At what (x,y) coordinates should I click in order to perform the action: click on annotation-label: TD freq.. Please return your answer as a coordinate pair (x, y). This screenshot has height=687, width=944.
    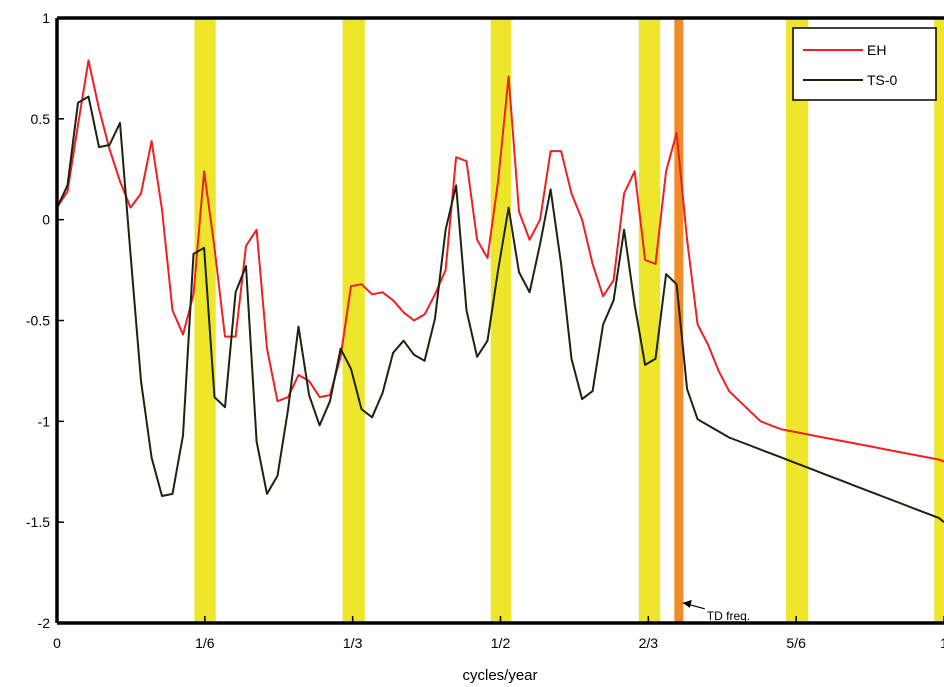
    Looking at the image, I should click on (728, 616).